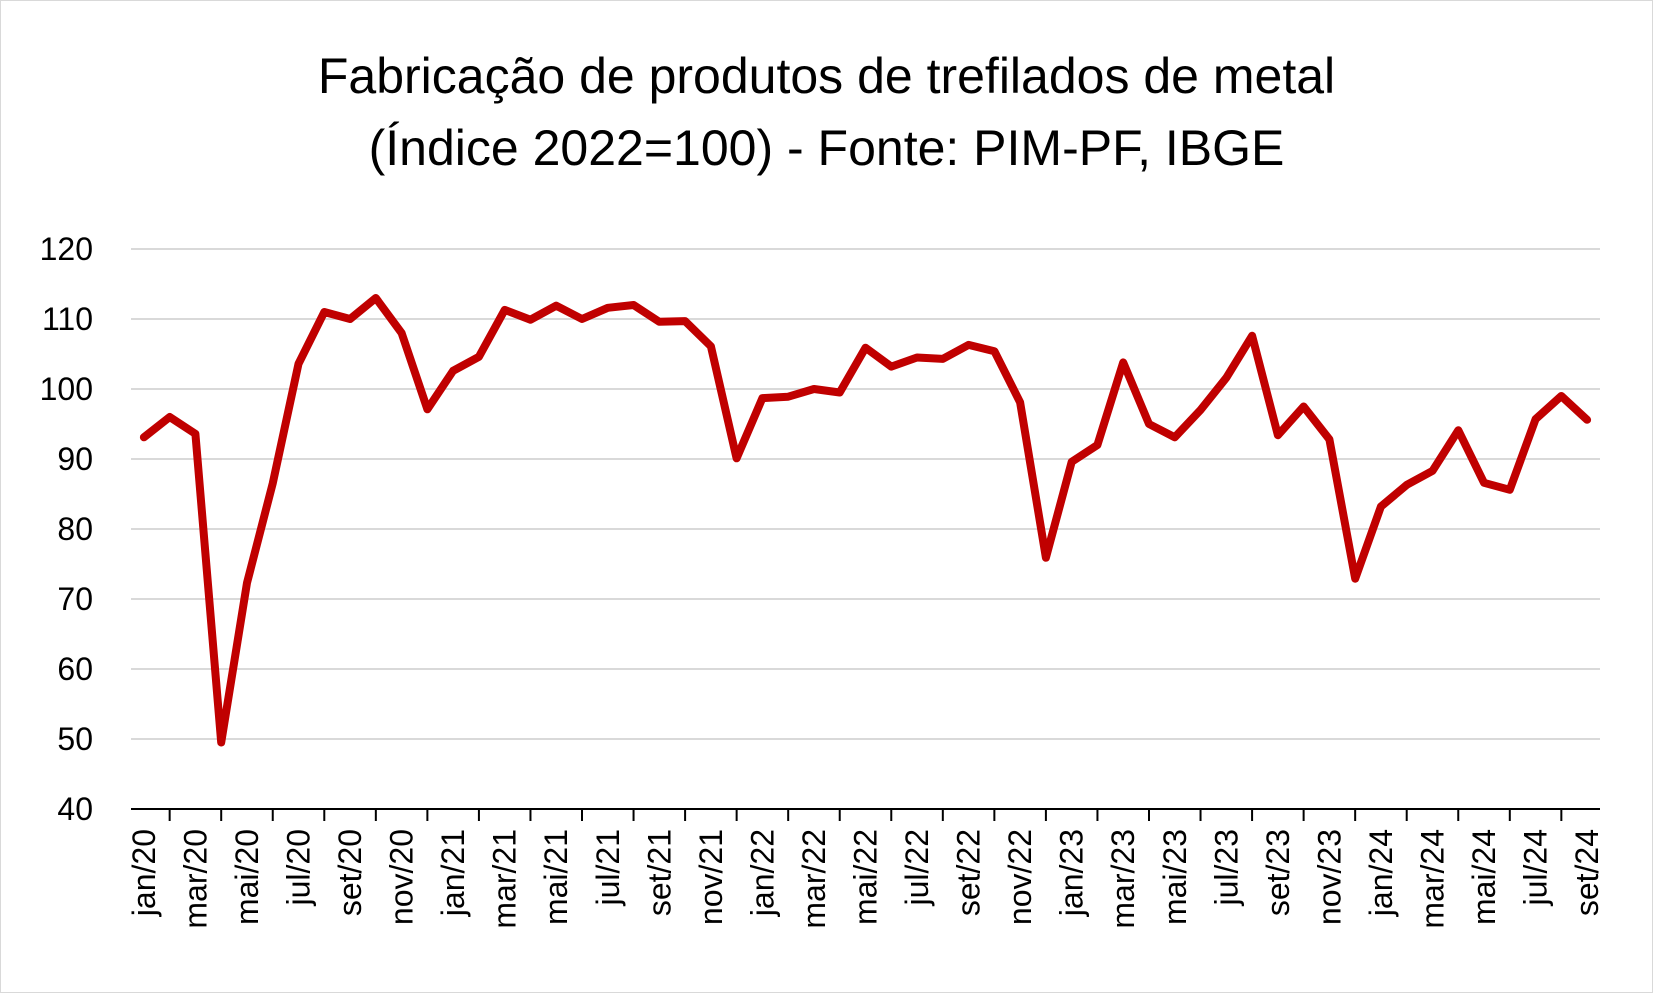  What do you see at coordinates (556, 877) in the screenshot?
I see `x-tick-label-mai-21: mai/21` at bounding box center [556, 877].